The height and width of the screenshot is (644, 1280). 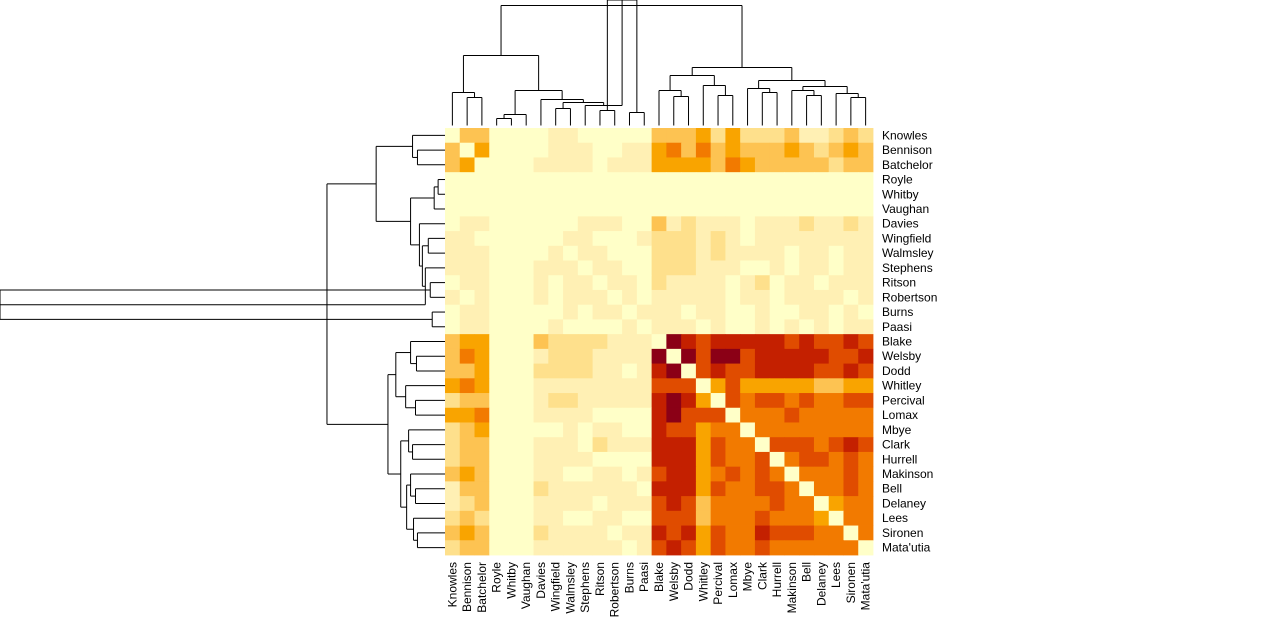 I want to click on row-label: Percival, so click(x=903, y=400).